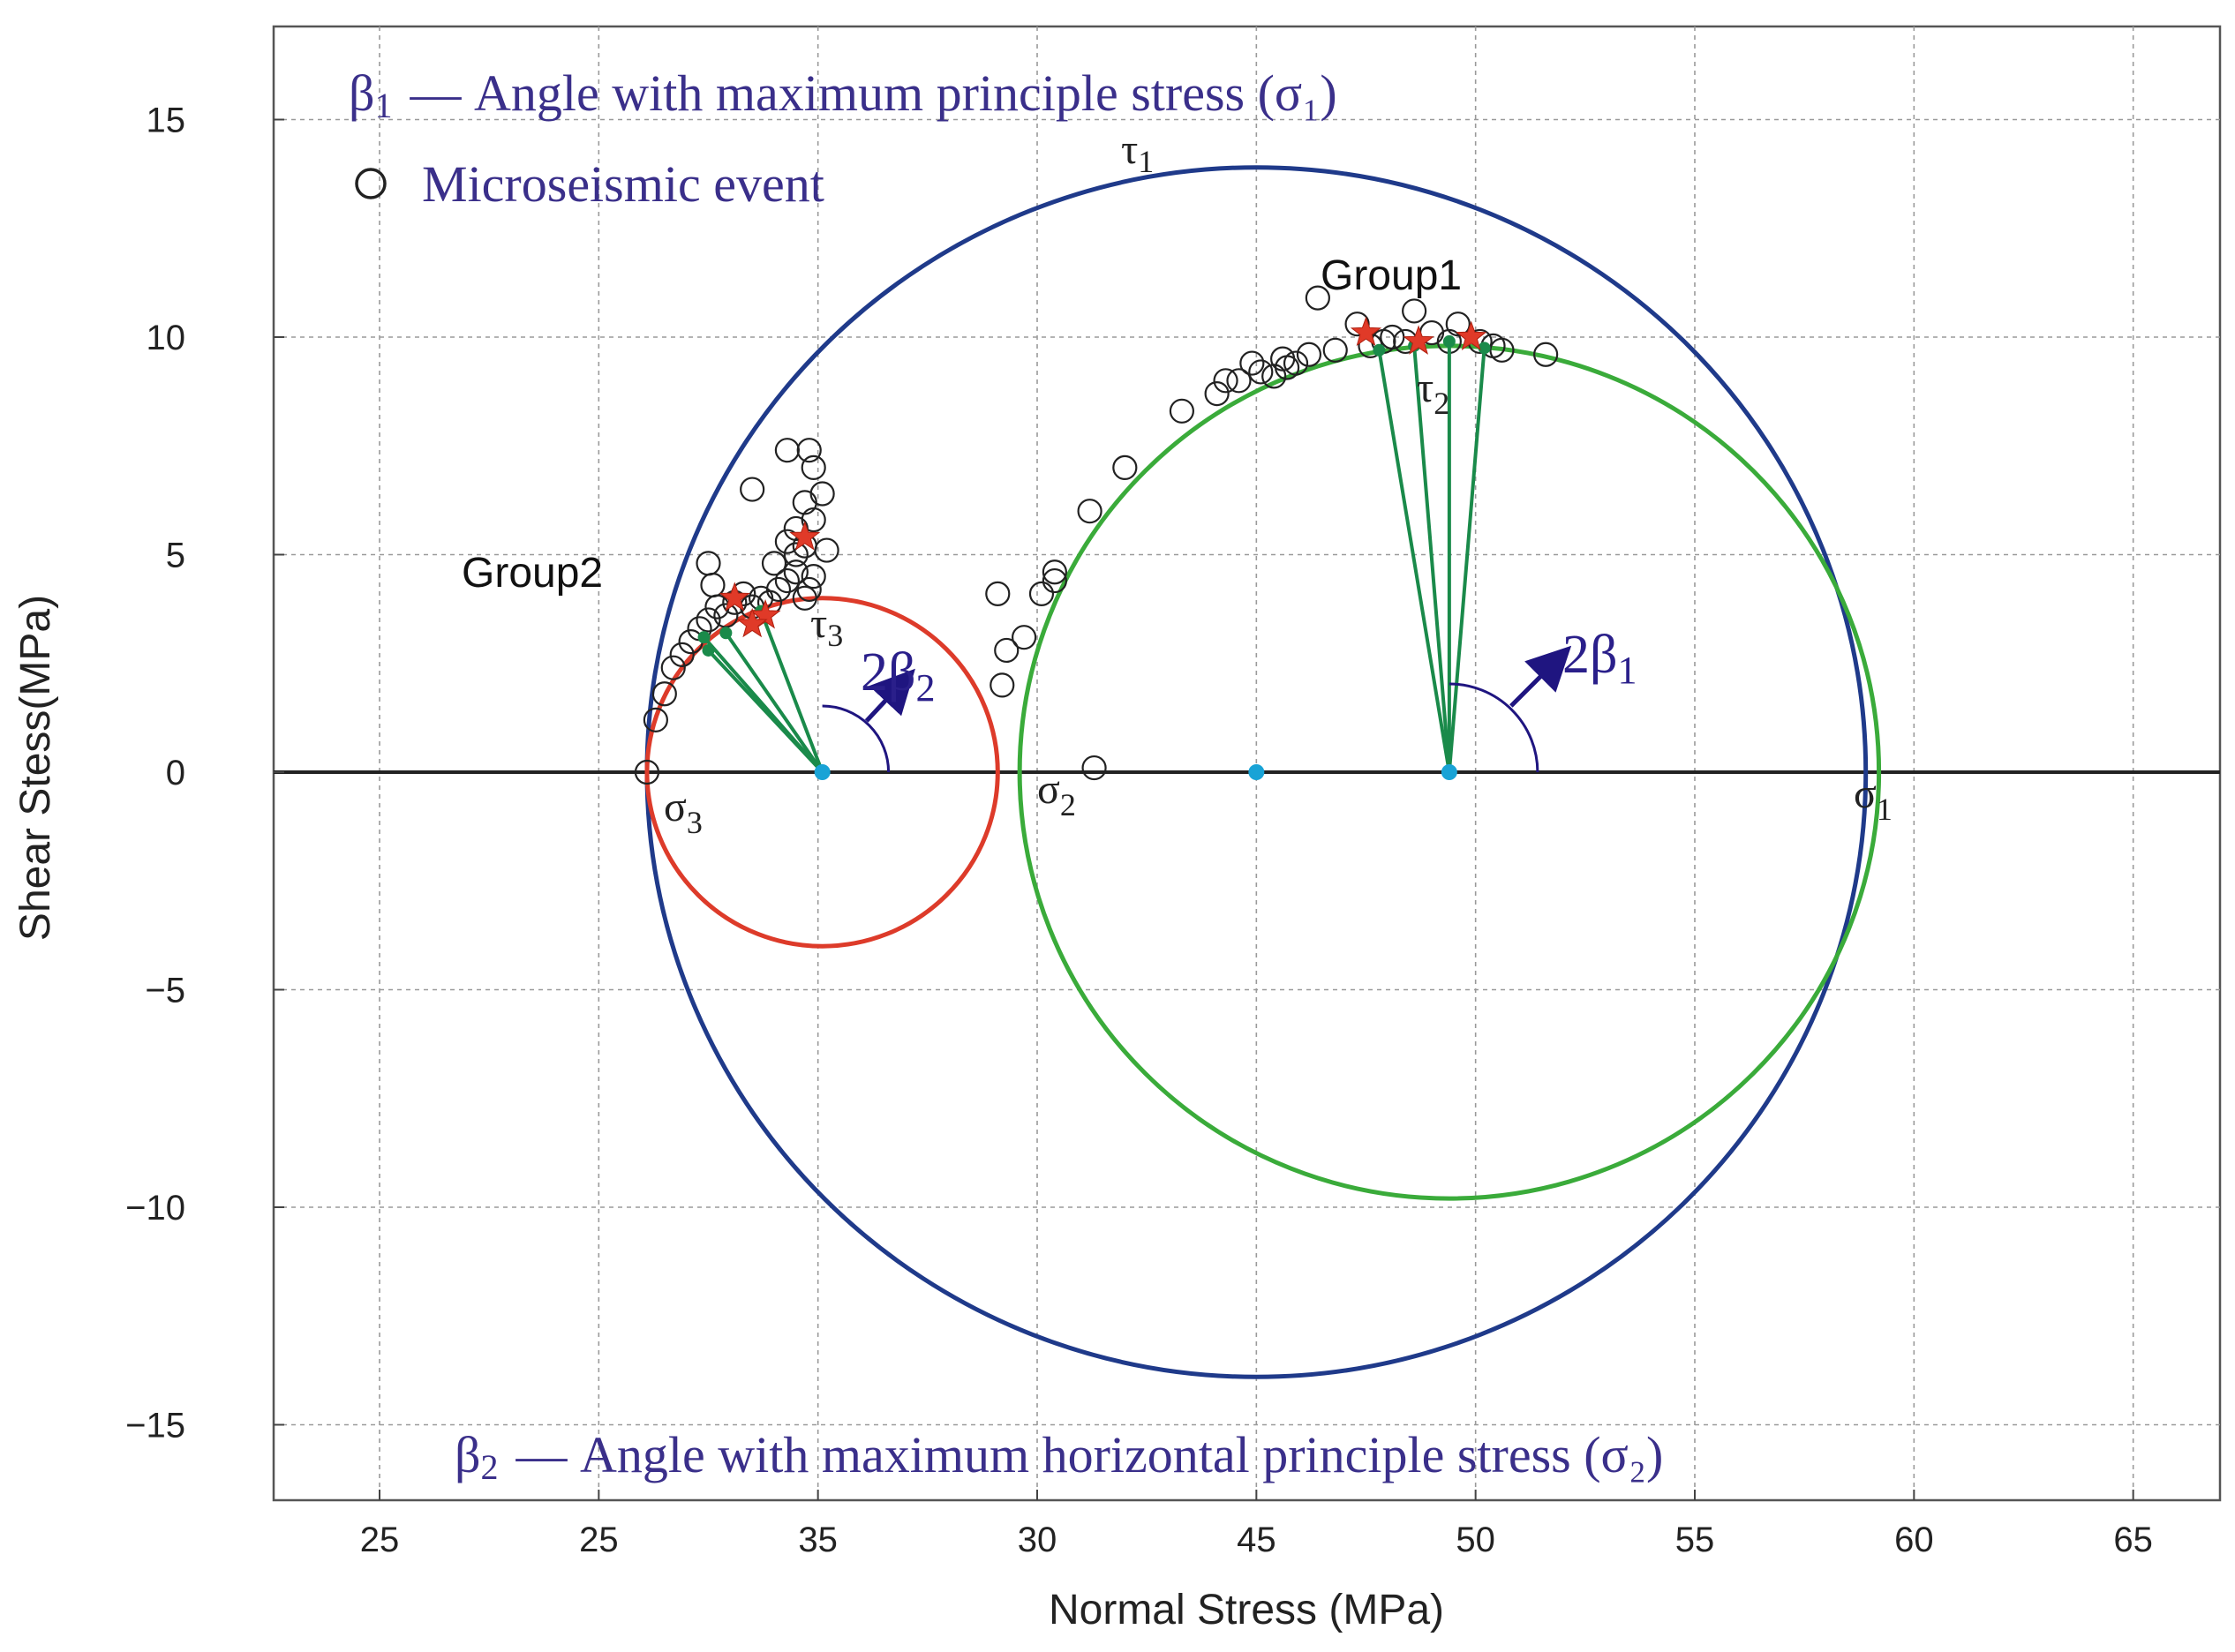 Image resolution: width=2235 pixels, height=1652 pixels. What do you see at coordinates (468, 1454) in the screenshot?
I see `legend-beta2-symbol: β` at bounding box center [468, 1454].